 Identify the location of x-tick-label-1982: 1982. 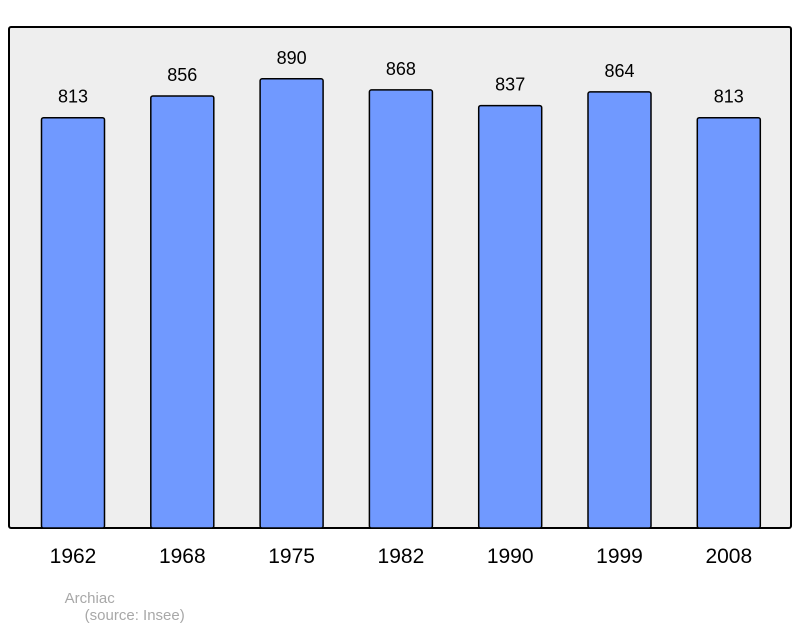
(401, 556).